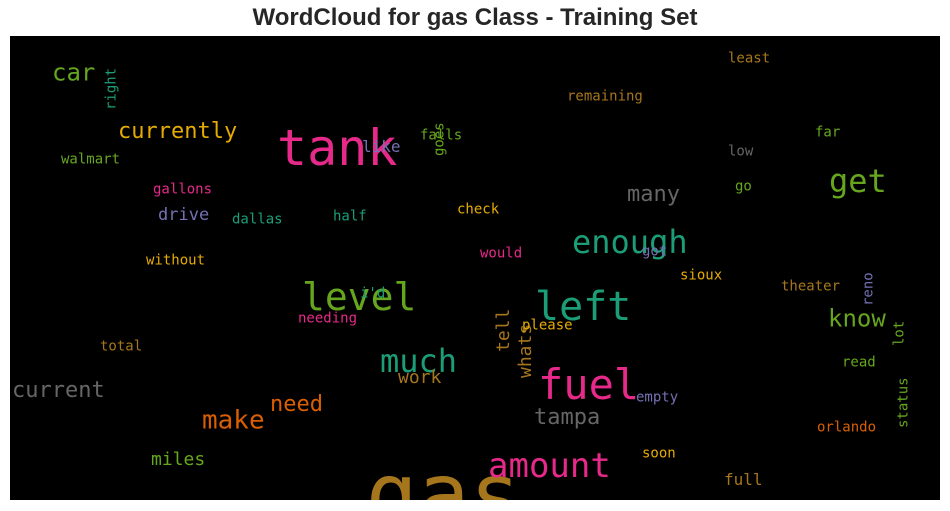 Image resolution: width=950 pixels, height=511 pixels. What do you see at coordinates (177, 131) in the screenshot?
I see `word-currently: currently` at bounding box center [177, 131].